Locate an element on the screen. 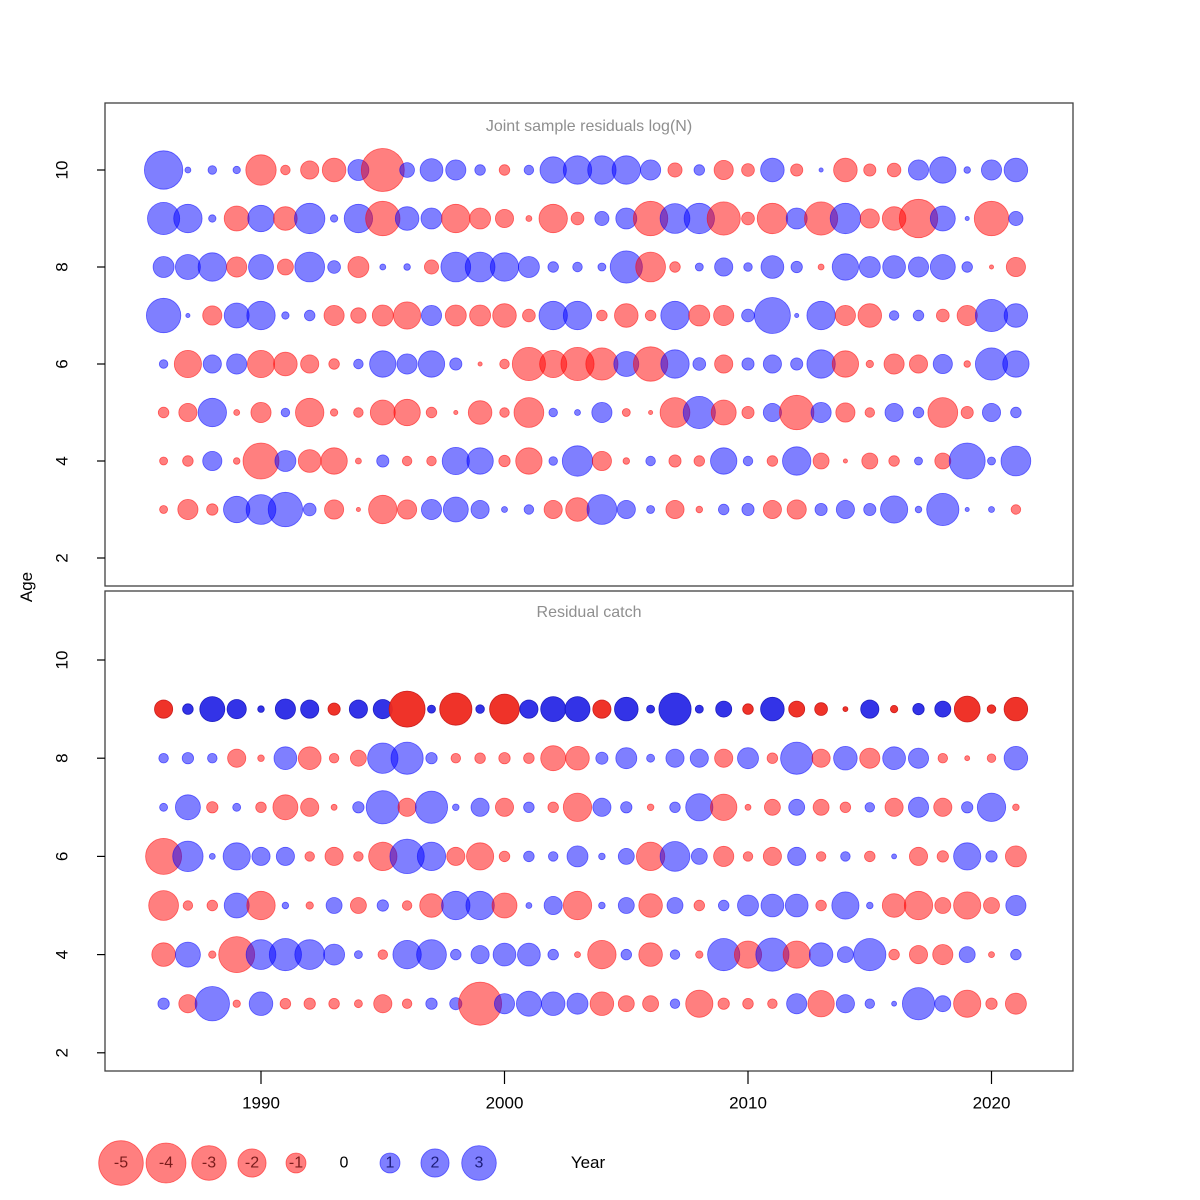 Image resolution: width=1200 pixels, height=1200 pixels. legend-value-label: -3 is located at coordinates (209, 1163).